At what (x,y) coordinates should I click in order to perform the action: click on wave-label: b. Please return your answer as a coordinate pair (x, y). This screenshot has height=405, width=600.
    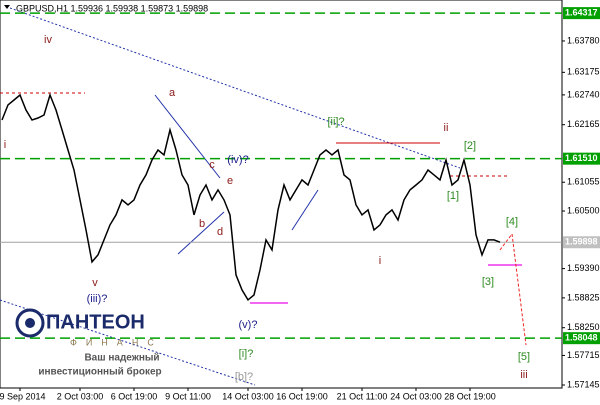
    Looking at the image, I should click on (202, 224).